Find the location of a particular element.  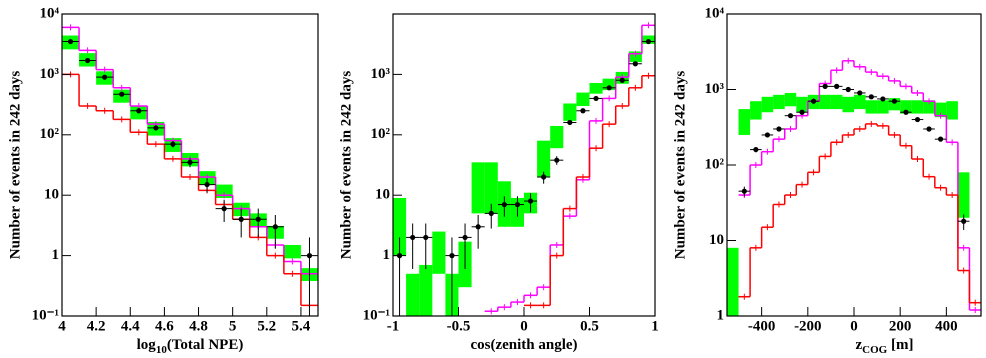

x-tick-label: 4.4 is located at coordinates (130, 326).